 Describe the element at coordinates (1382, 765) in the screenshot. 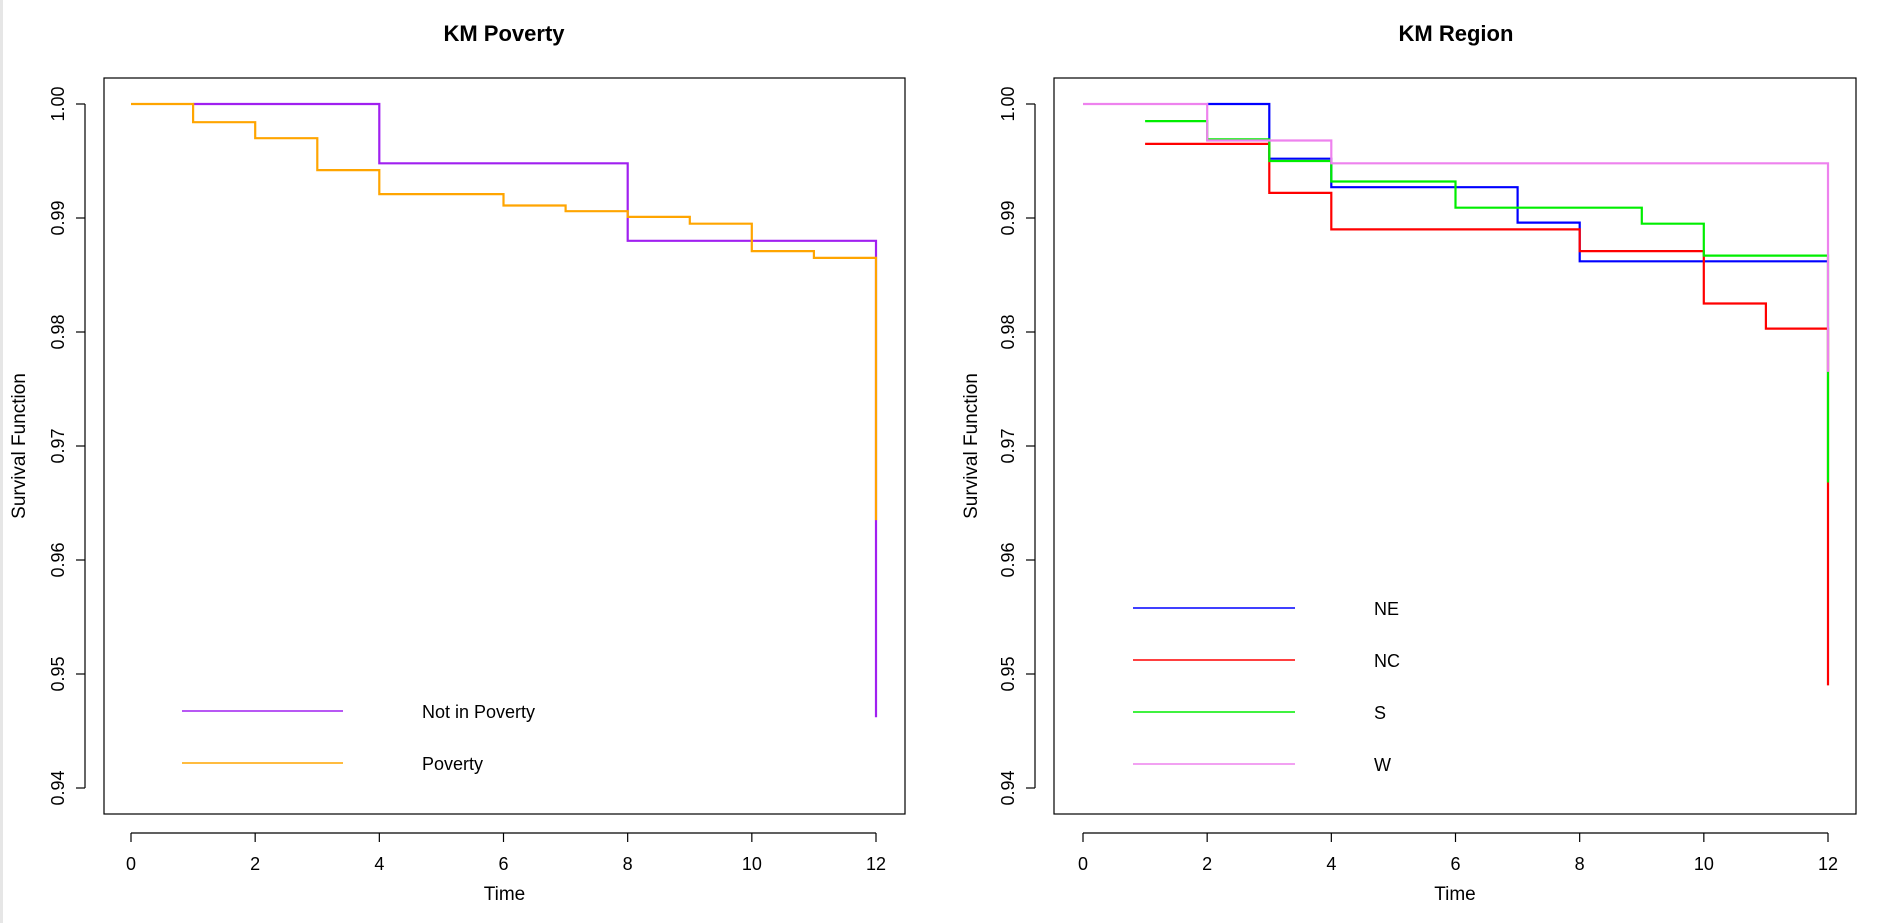

I see `legend-label: W` at that location.